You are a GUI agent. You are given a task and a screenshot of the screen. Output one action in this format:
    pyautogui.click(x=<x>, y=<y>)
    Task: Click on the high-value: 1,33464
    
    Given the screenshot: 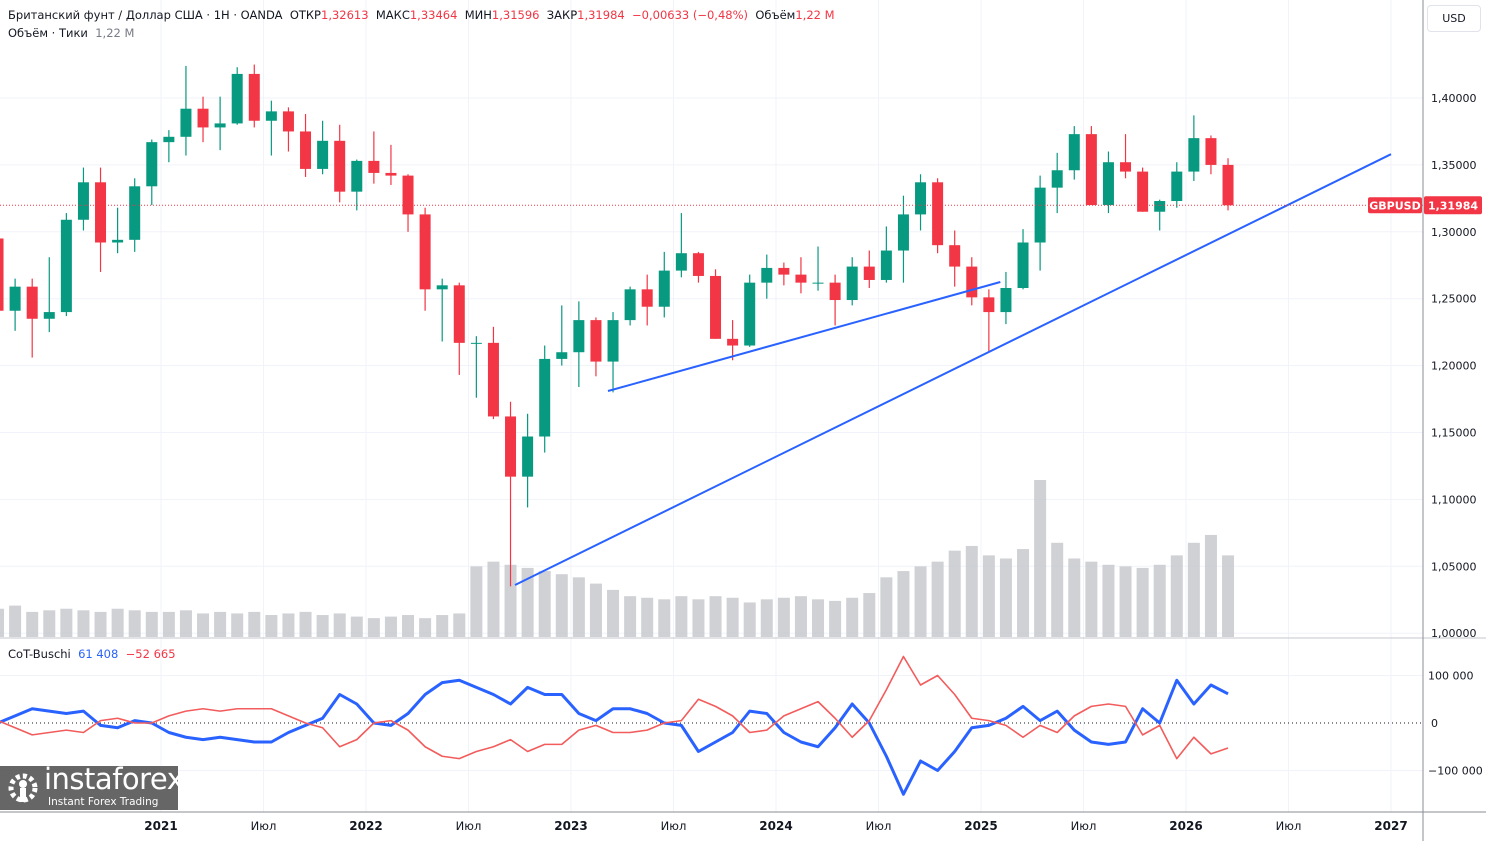 What is the action you would take?
    pyautogui.click(x=433, y=15)
    